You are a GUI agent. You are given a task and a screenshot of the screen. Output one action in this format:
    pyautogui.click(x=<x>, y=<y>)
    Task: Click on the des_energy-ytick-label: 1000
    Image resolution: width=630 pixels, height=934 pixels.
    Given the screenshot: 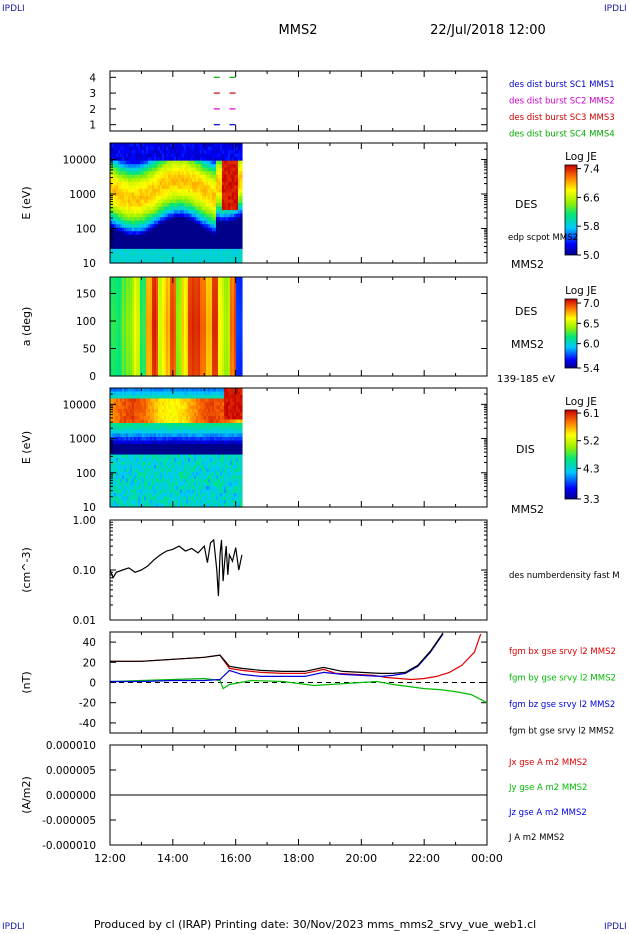 What is the action you would take?
    pyautogui.click(x=82, y=195)
    